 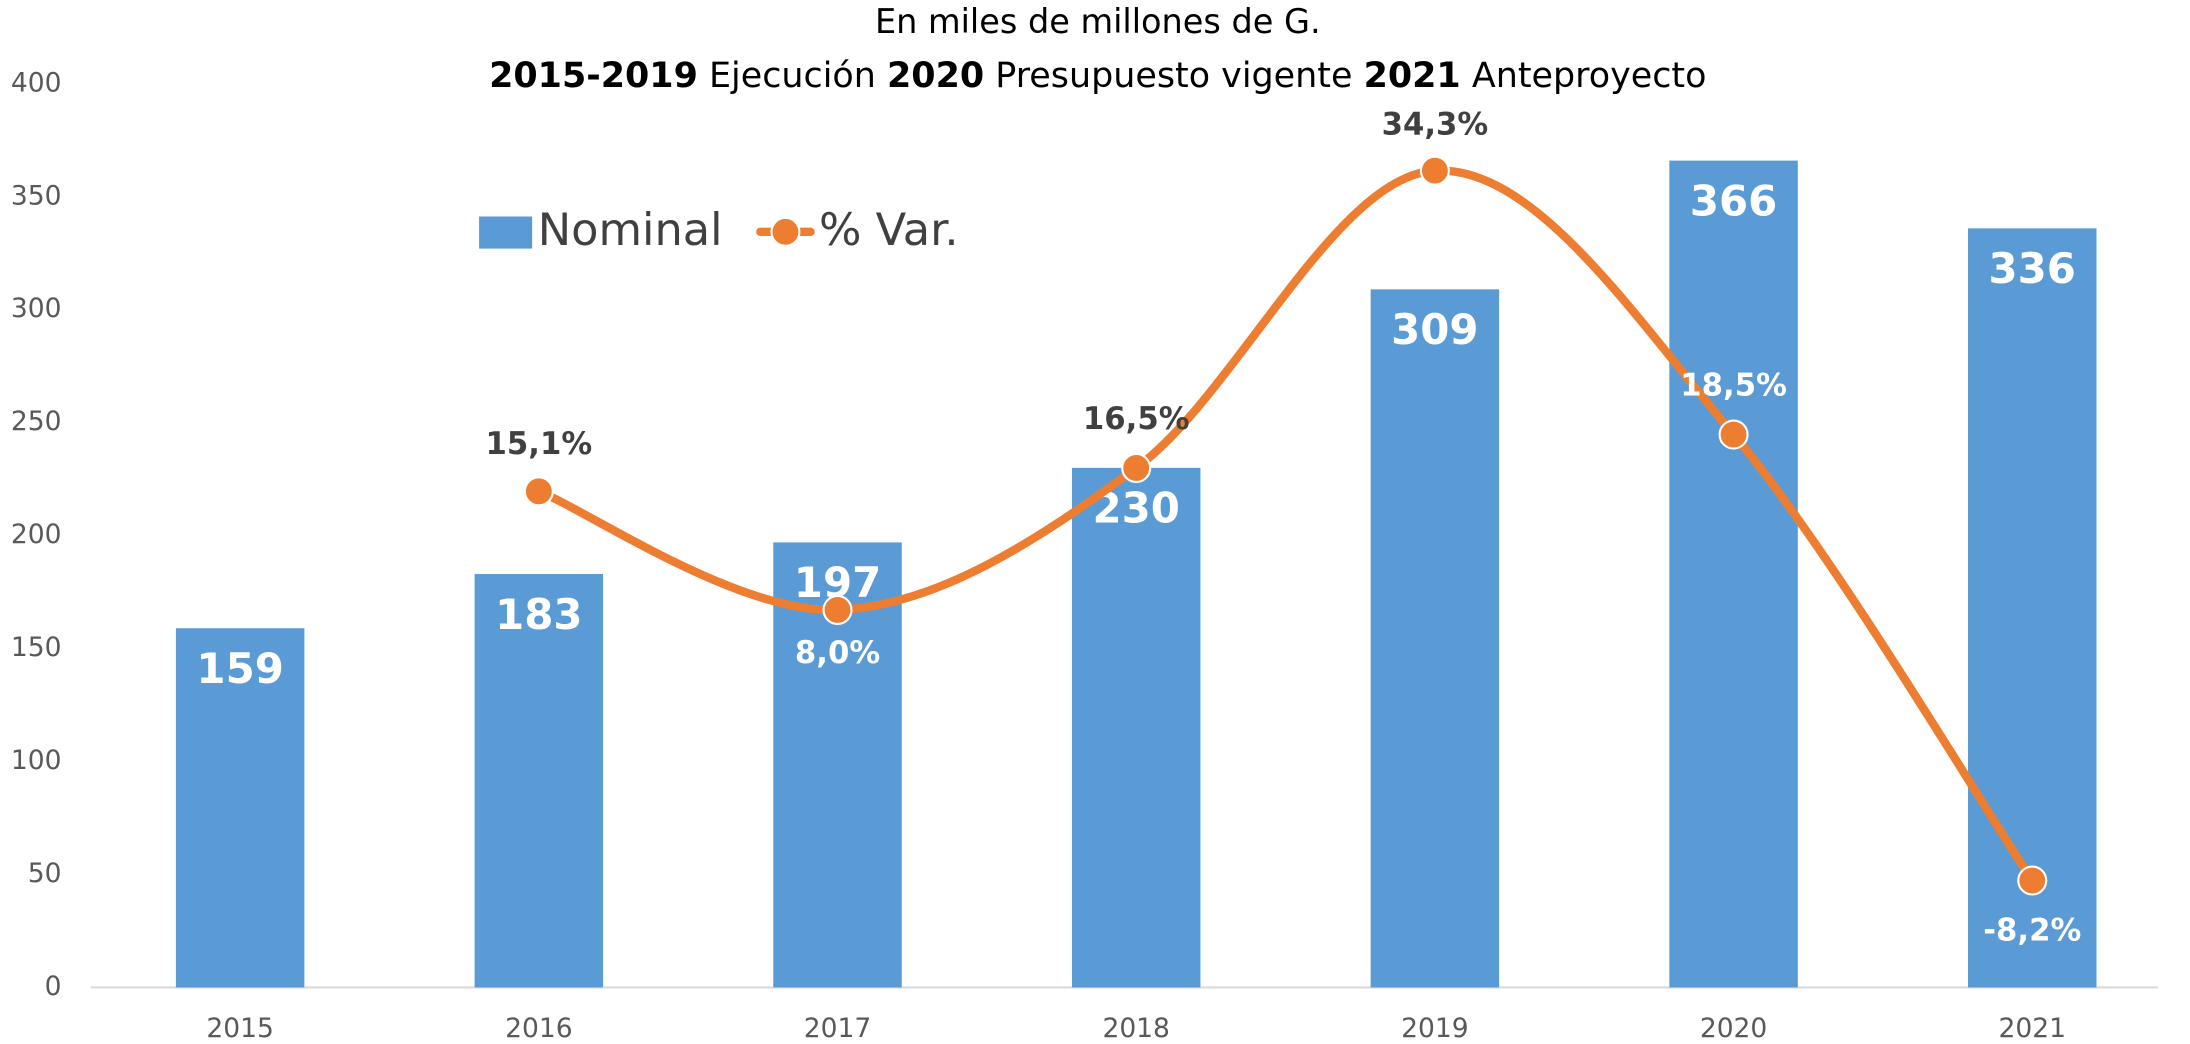 I want to click on line-value-label: 18,5%, so click(x=1733, y=386).